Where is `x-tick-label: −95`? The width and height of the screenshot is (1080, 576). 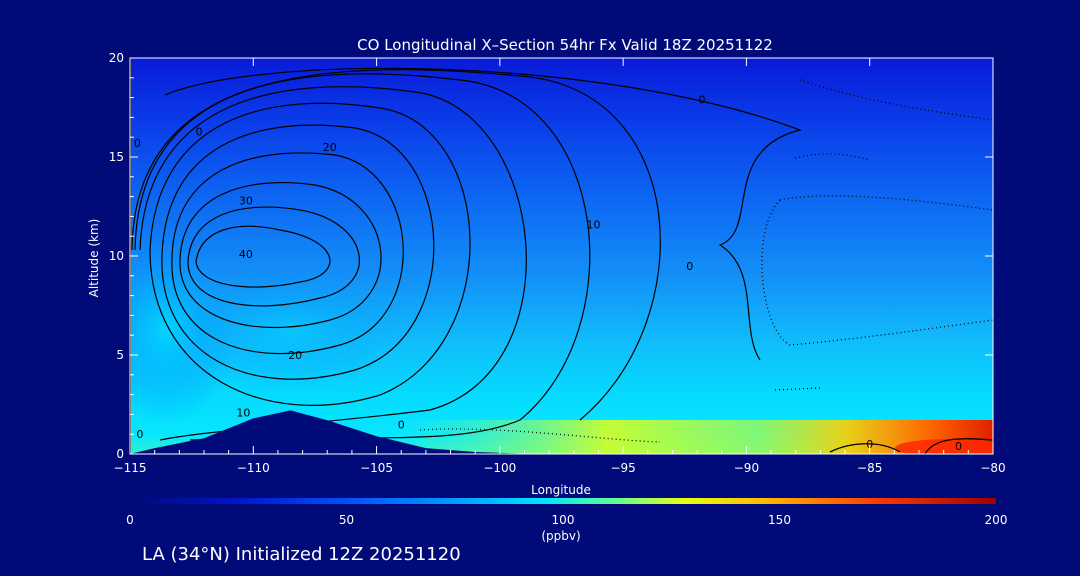 x-tick-label: −95 is located at coordinates (622, 468).